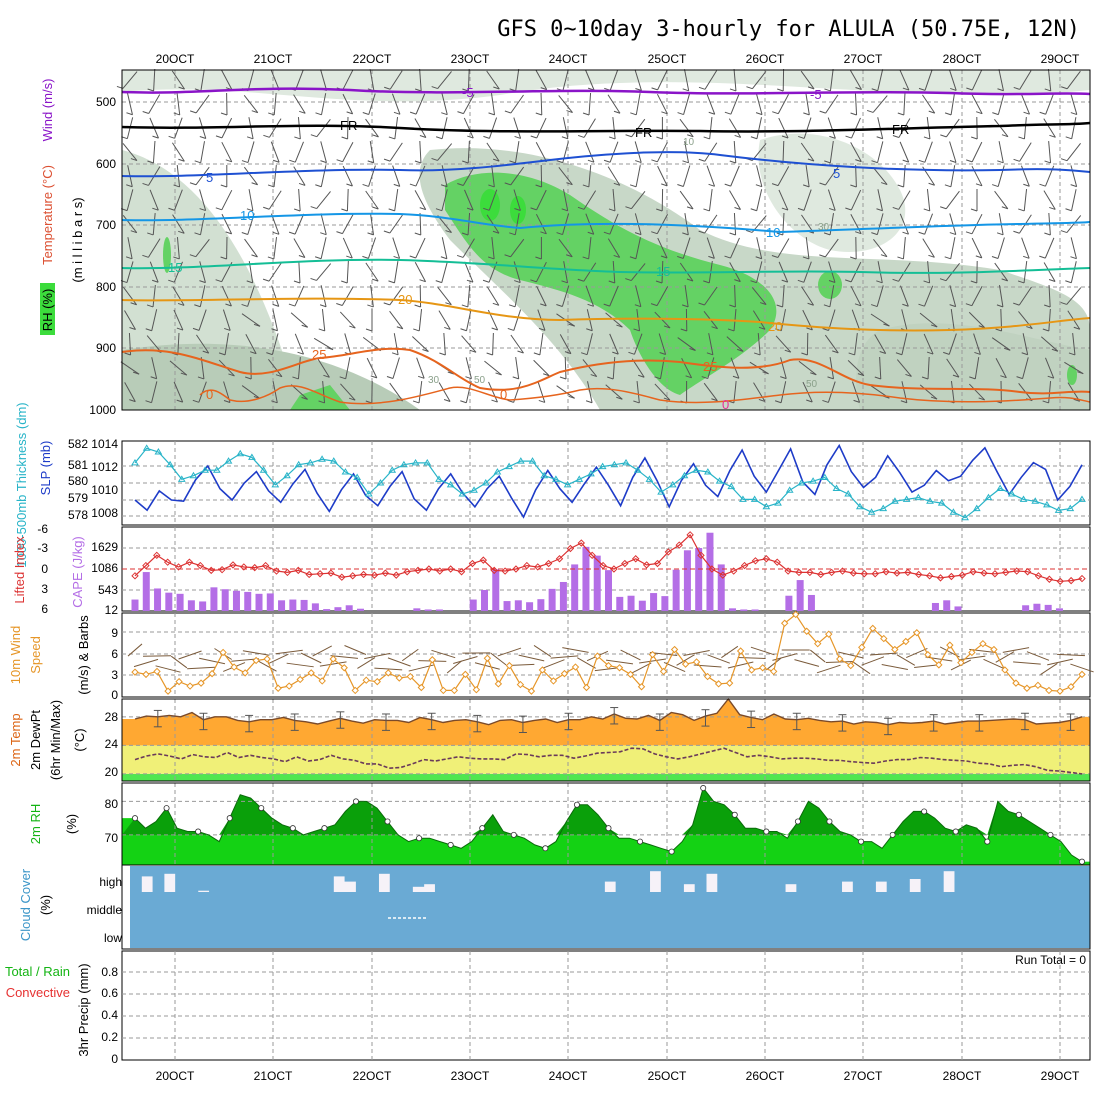 This screenshot has width=1100, height=1100. I want to click on y-tick-label: 9, so click(114, 633).